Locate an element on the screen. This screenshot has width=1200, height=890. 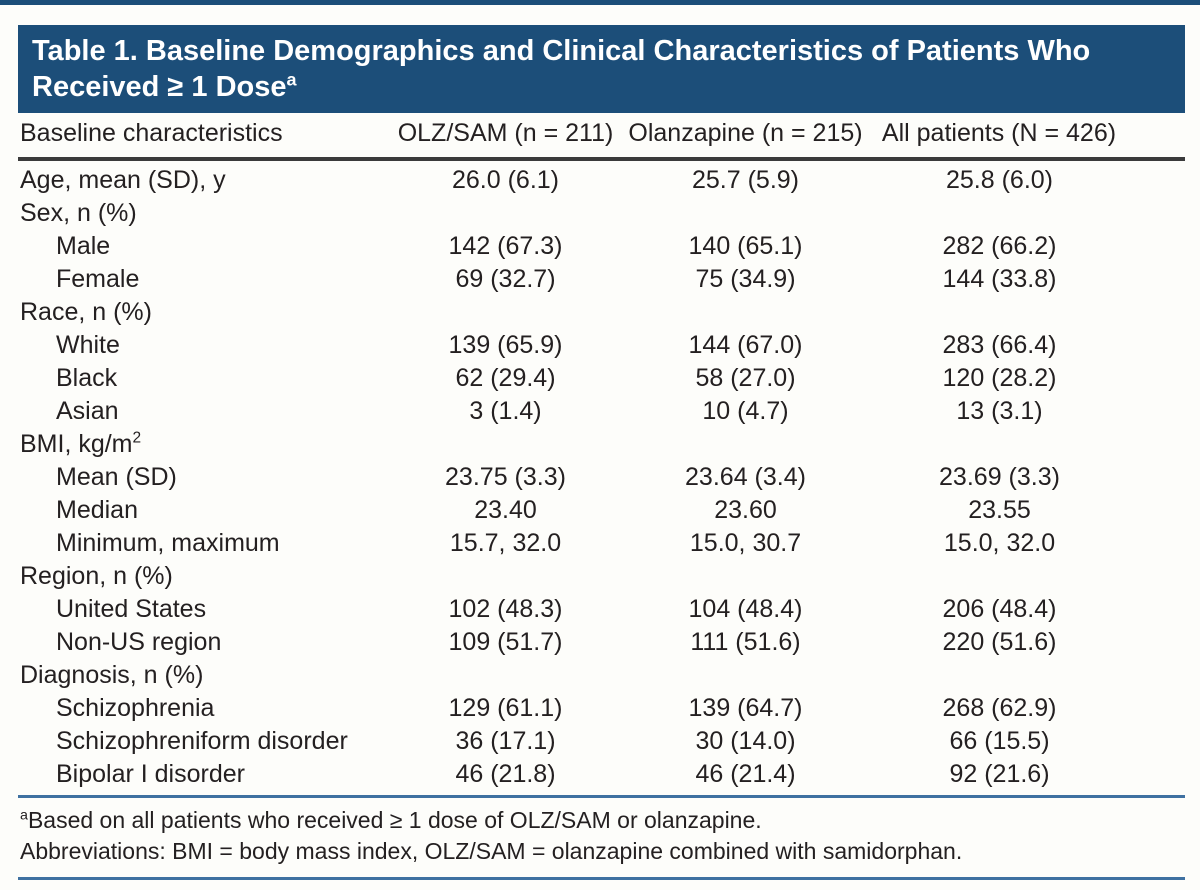
row-value: 15.0, 30.7 is located at coordinates (745, 543).